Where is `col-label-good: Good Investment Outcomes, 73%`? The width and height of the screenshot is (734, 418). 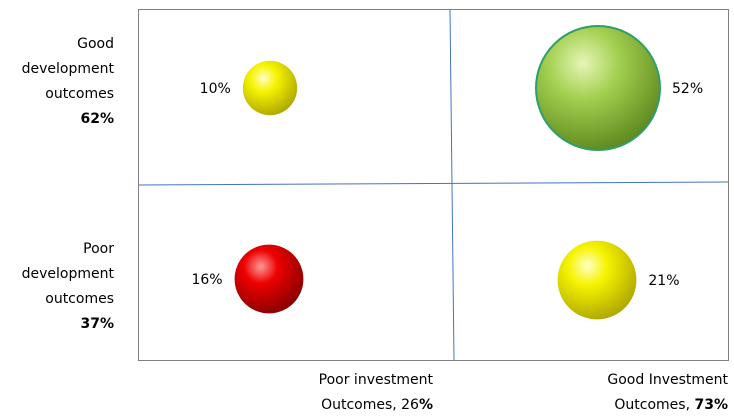 col-label-good: Good Investment Outcomes, 73% is located at coordinates (667, 393).